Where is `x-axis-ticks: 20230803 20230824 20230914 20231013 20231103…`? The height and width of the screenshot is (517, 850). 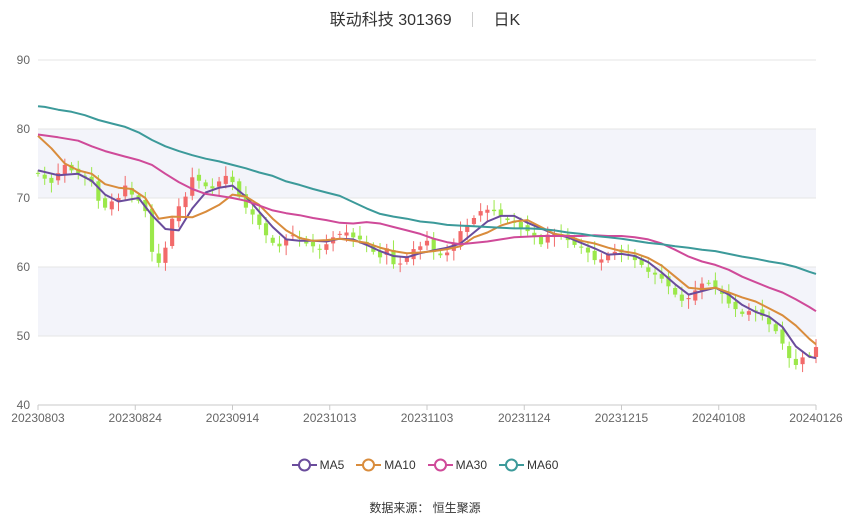
x-axis-ticks: 20230803 20230824 20230914 20231013 20231103… is located at coordinates (427, 414).